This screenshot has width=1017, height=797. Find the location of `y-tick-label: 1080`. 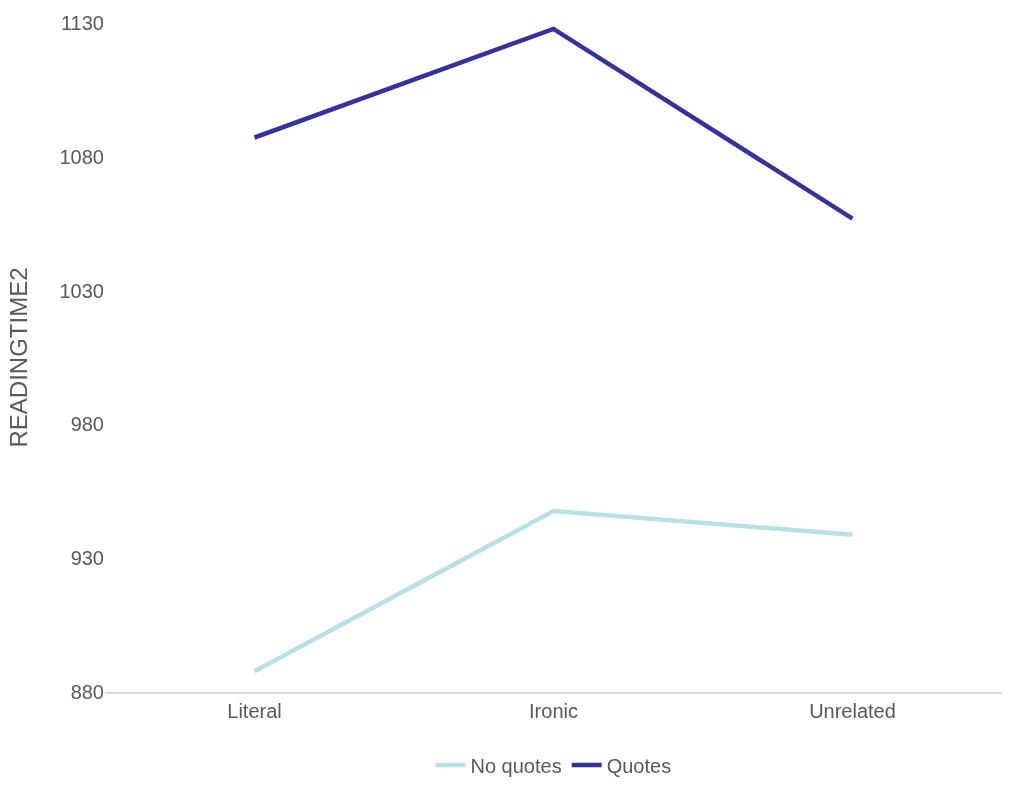

y-tick-label: 1080 is located at coordinates (81, 156).